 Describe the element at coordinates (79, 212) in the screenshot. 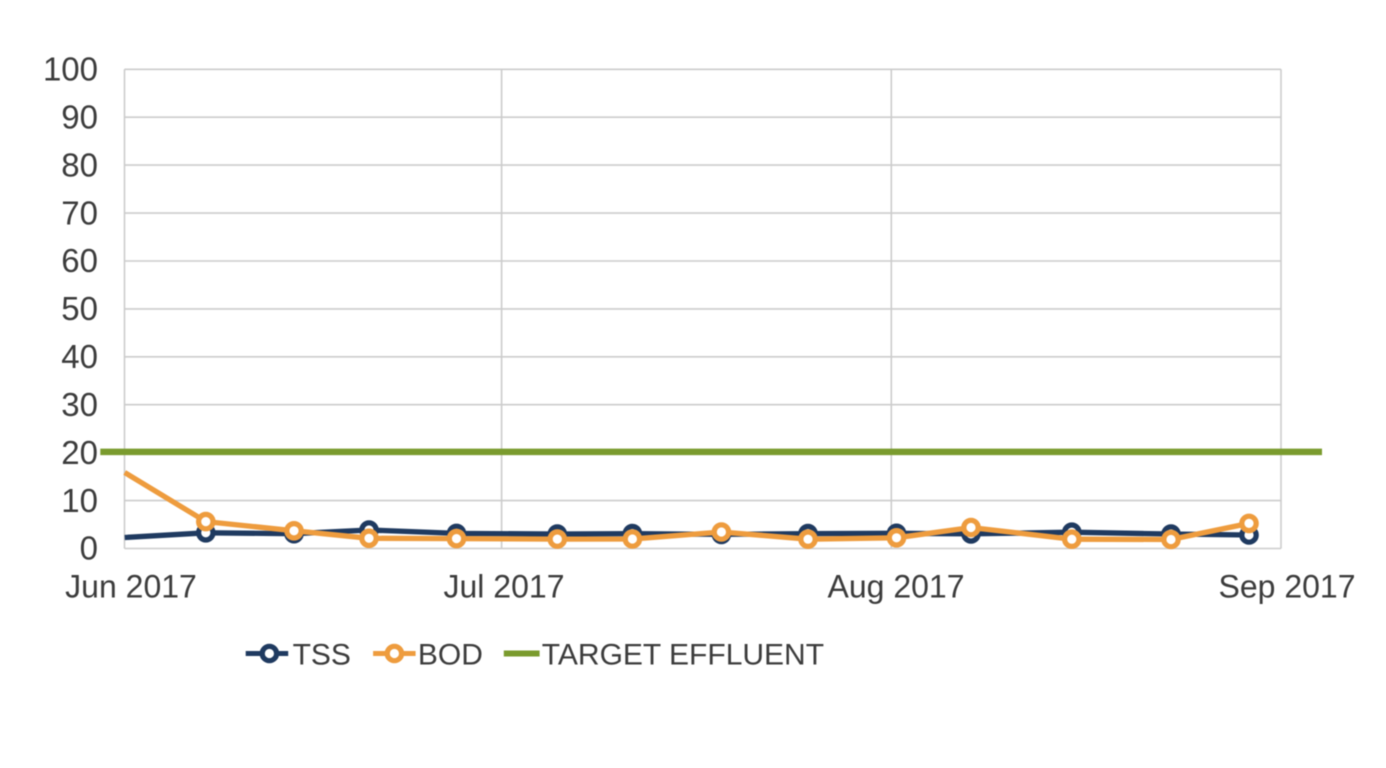

I see `svg-text: 70` at that location.